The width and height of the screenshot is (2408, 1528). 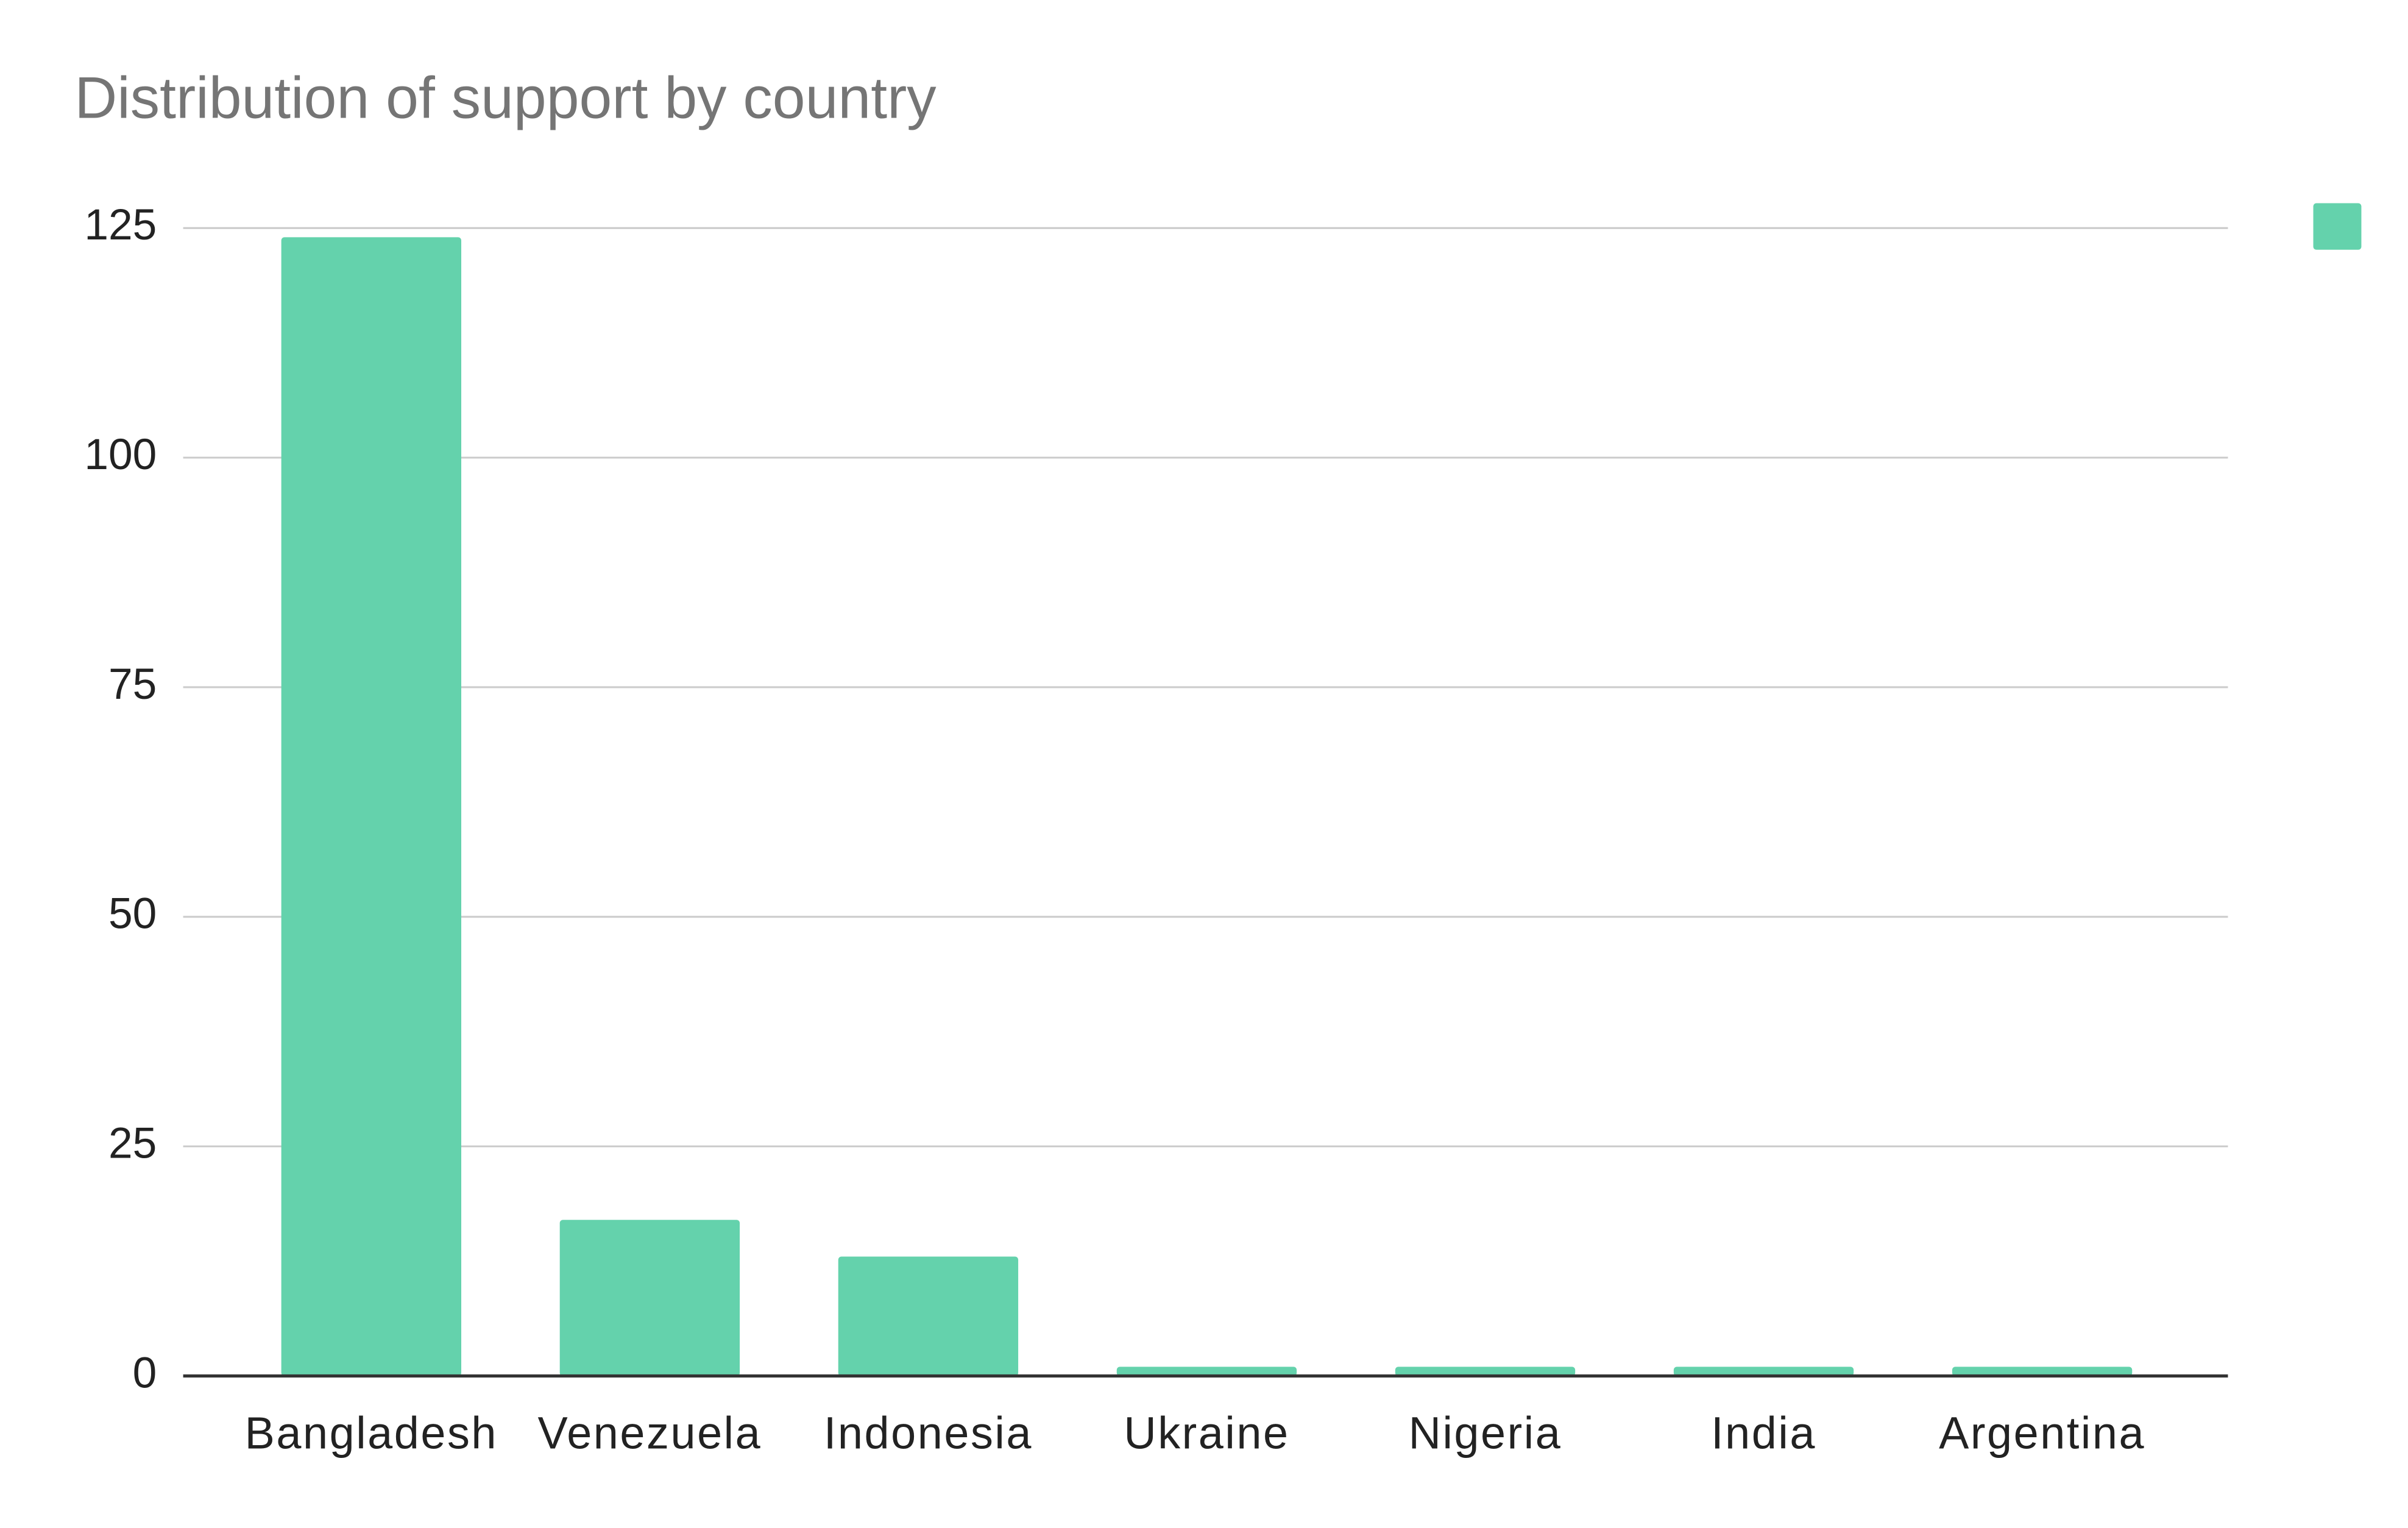 What do you see at coordinates (929, 1432) in the screenshot?
I see `x-tick-label: Indonesia` at bounding box center [929, 1432].